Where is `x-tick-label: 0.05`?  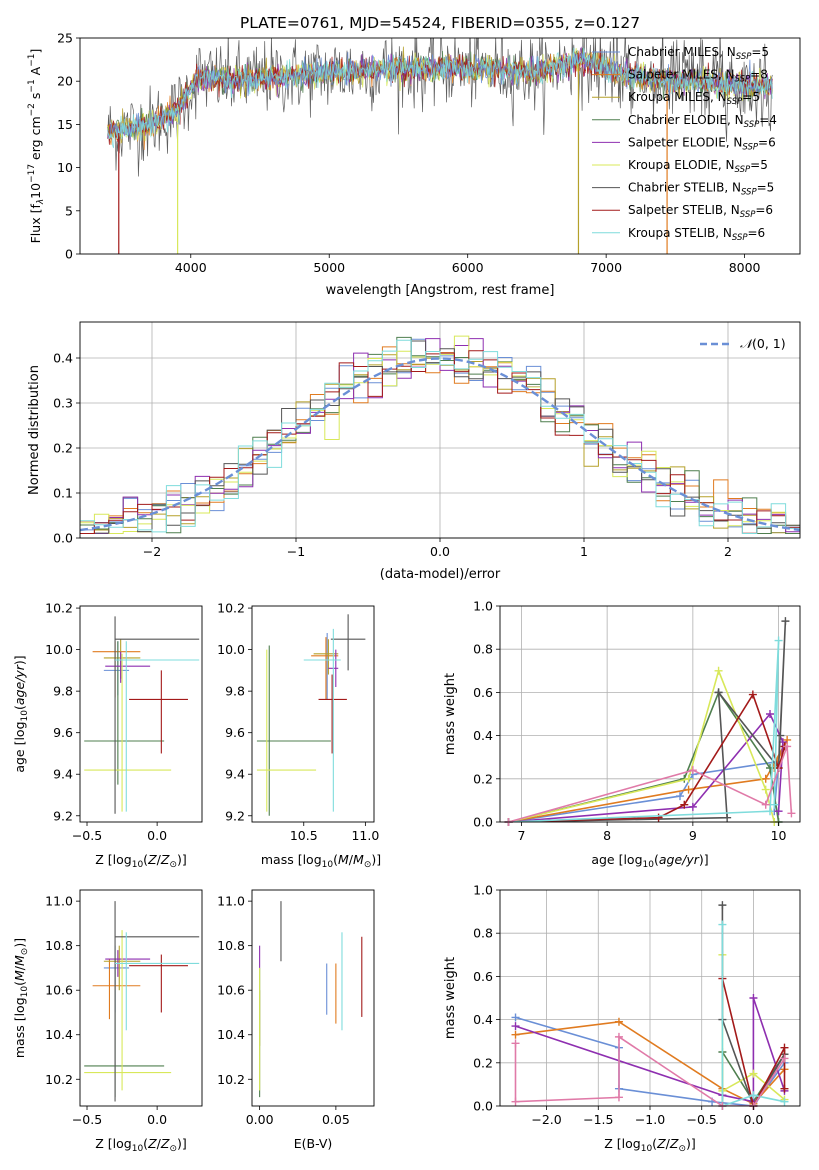 x-tick-label: 0.05 is located at coordinates (336, 1119).